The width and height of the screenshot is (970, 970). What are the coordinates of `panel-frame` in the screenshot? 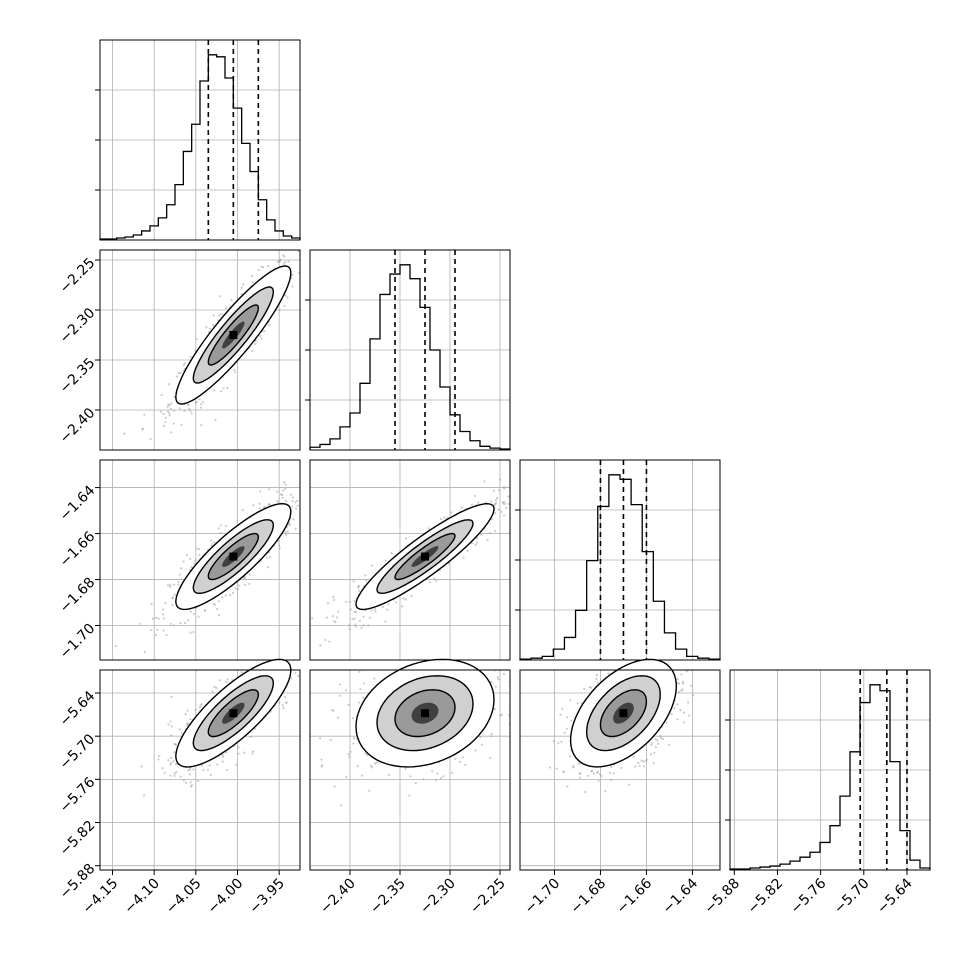 It's located at (620, 770).